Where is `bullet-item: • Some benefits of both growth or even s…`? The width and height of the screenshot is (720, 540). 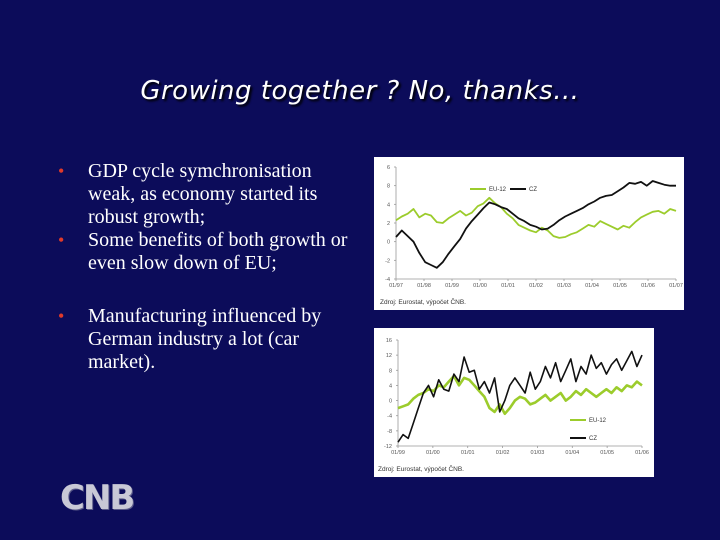 bullet-item: • Some benefits of both growth or even s… is located at coordinates (206, 252).